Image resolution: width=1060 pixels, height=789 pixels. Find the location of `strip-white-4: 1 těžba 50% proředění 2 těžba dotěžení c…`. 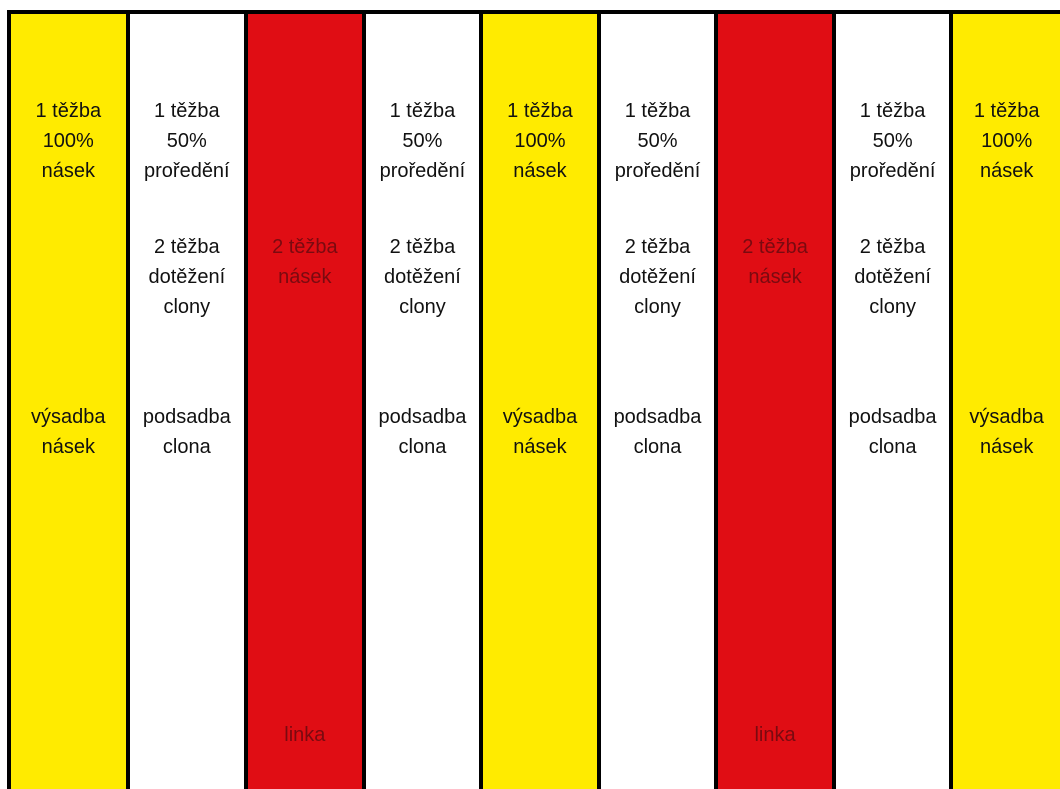

strip-white-4: 1 těžba 50% proředění 2 těžba dotěžení c… is located at coordinates (894, 401).